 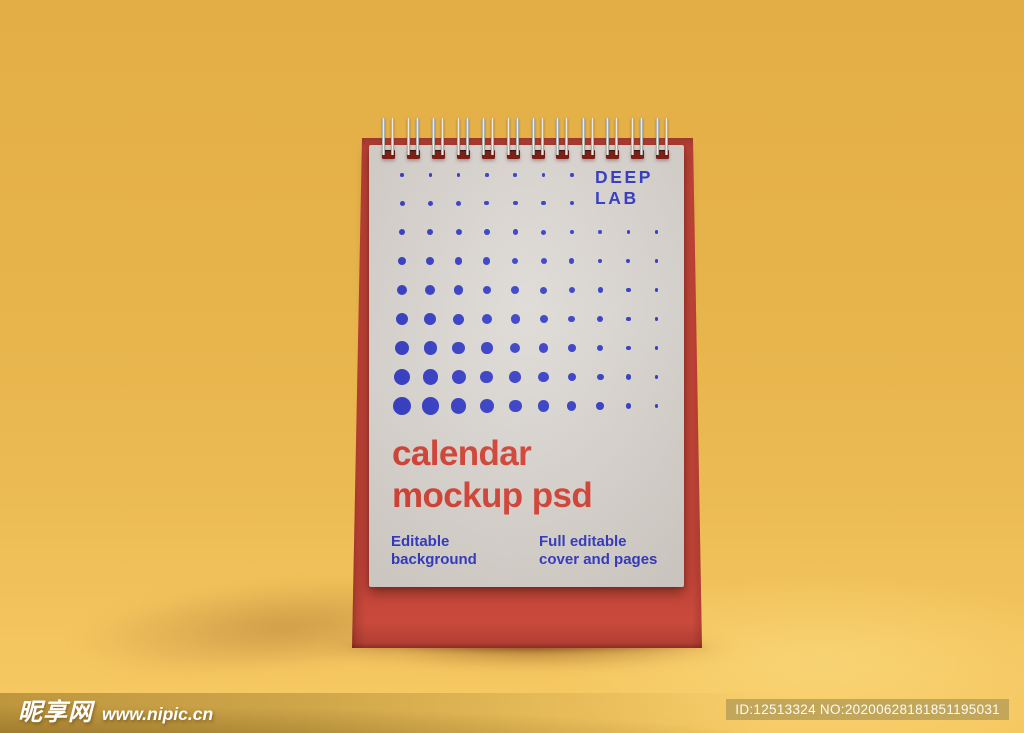 I want to click on footnote-right-line-1: Full editable, so click(x=583, y=541).